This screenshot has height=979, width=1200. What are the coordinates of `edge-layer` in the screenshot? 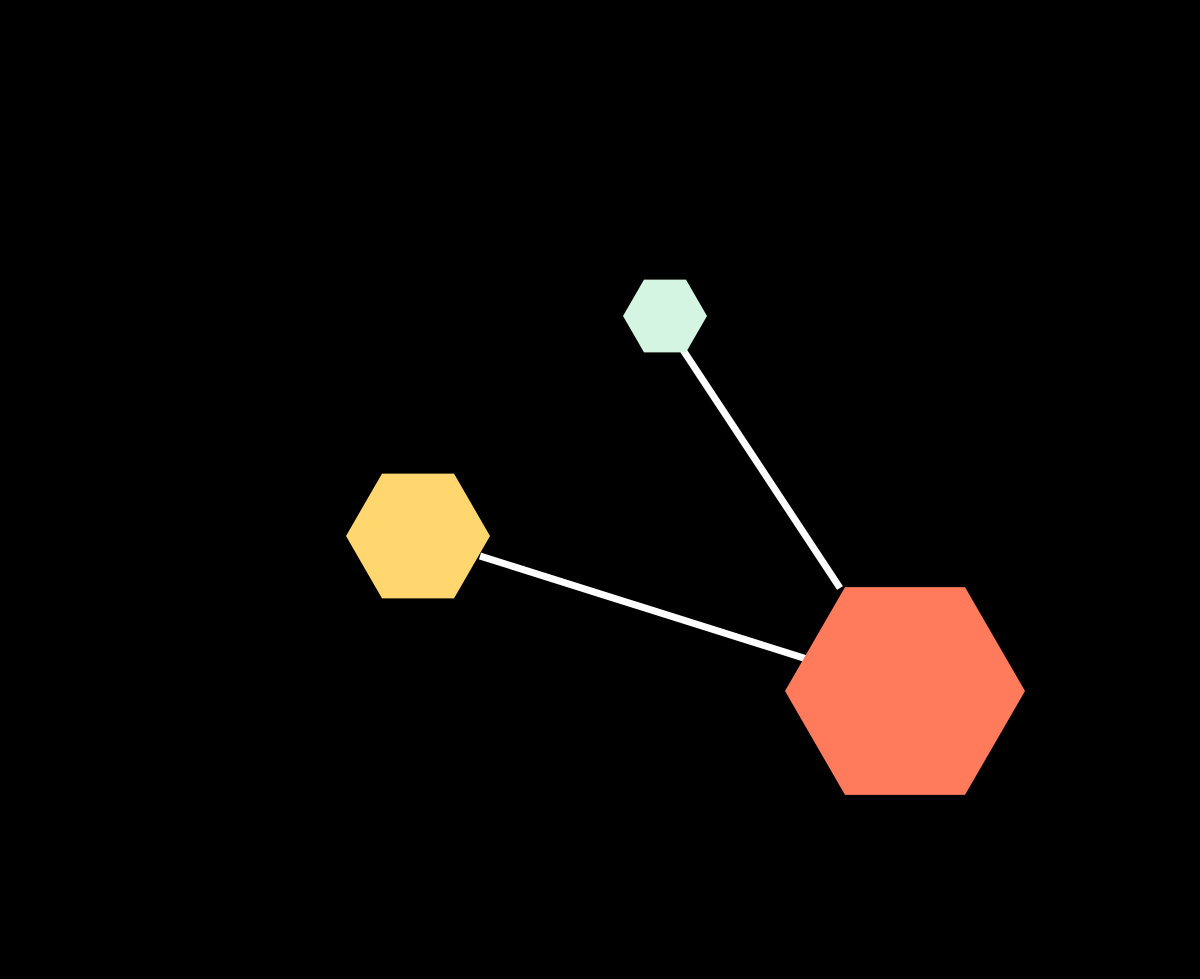 It's located at (660, 506).